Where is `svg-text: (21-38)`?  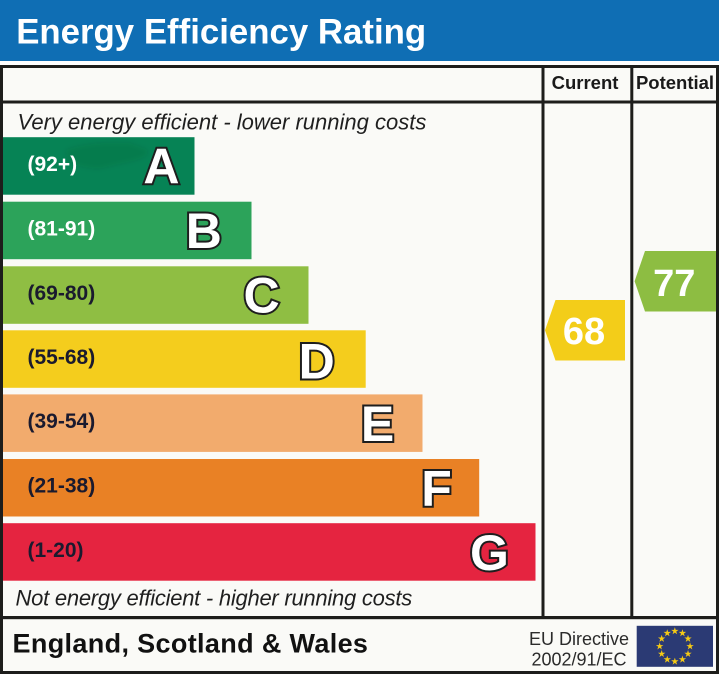 svg-text: (21-38) is located at coordinates (62, 486).